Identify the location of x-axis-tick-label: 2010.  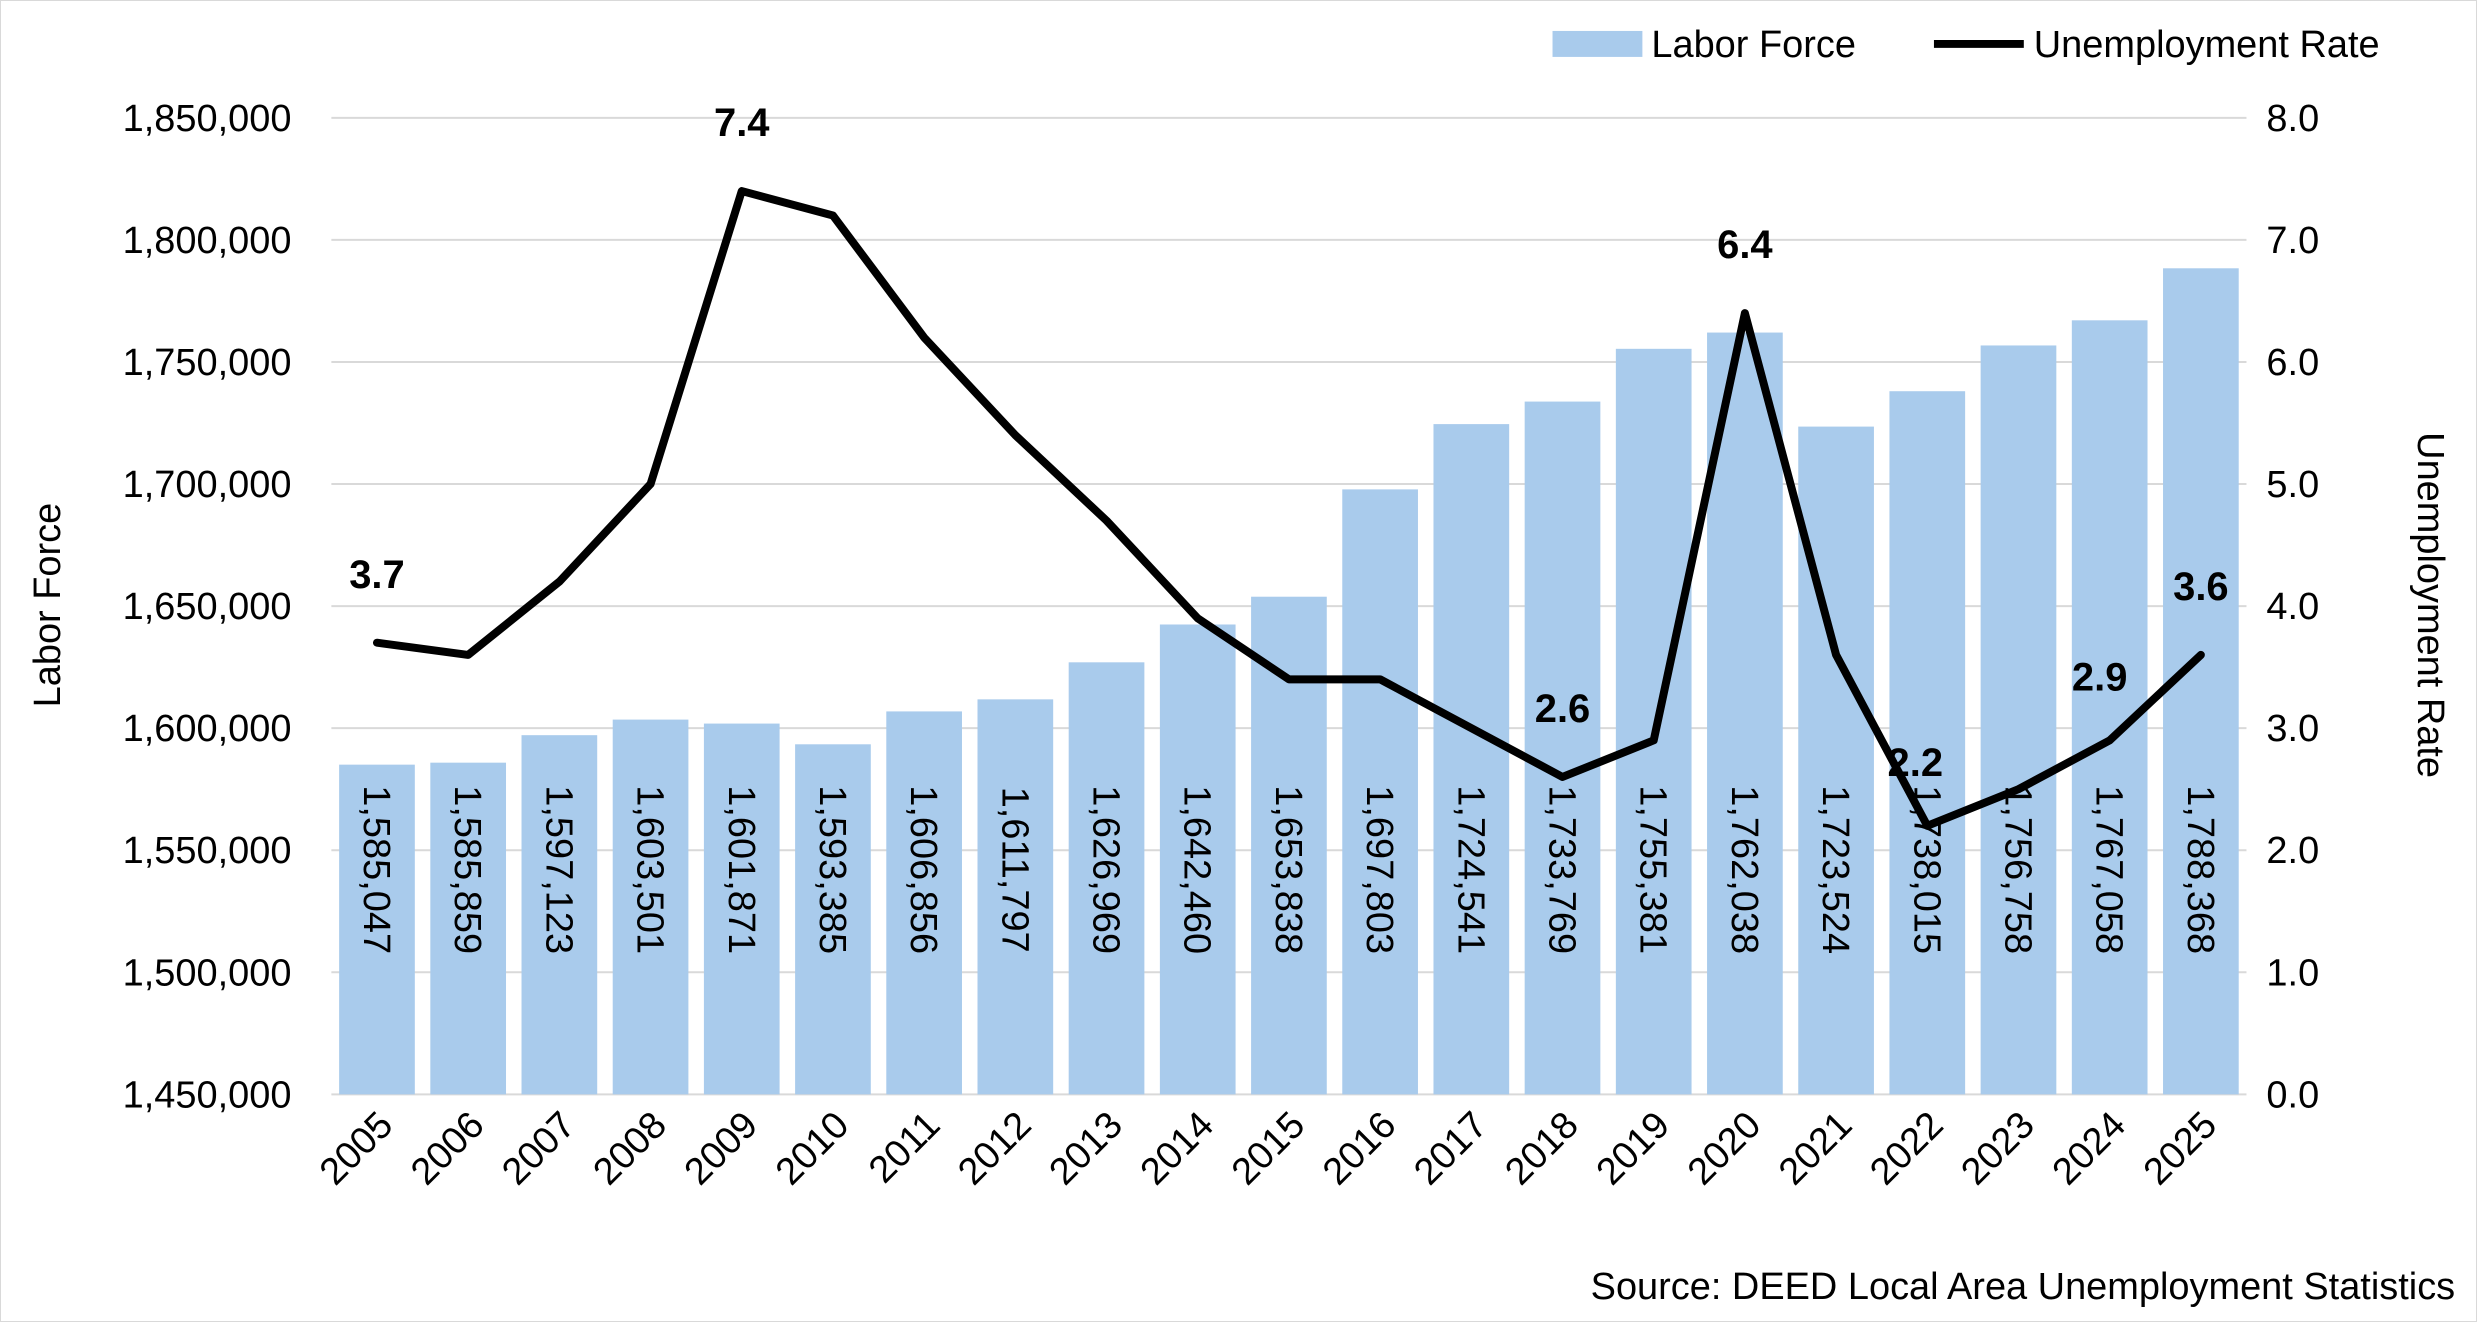
(812, 1148).